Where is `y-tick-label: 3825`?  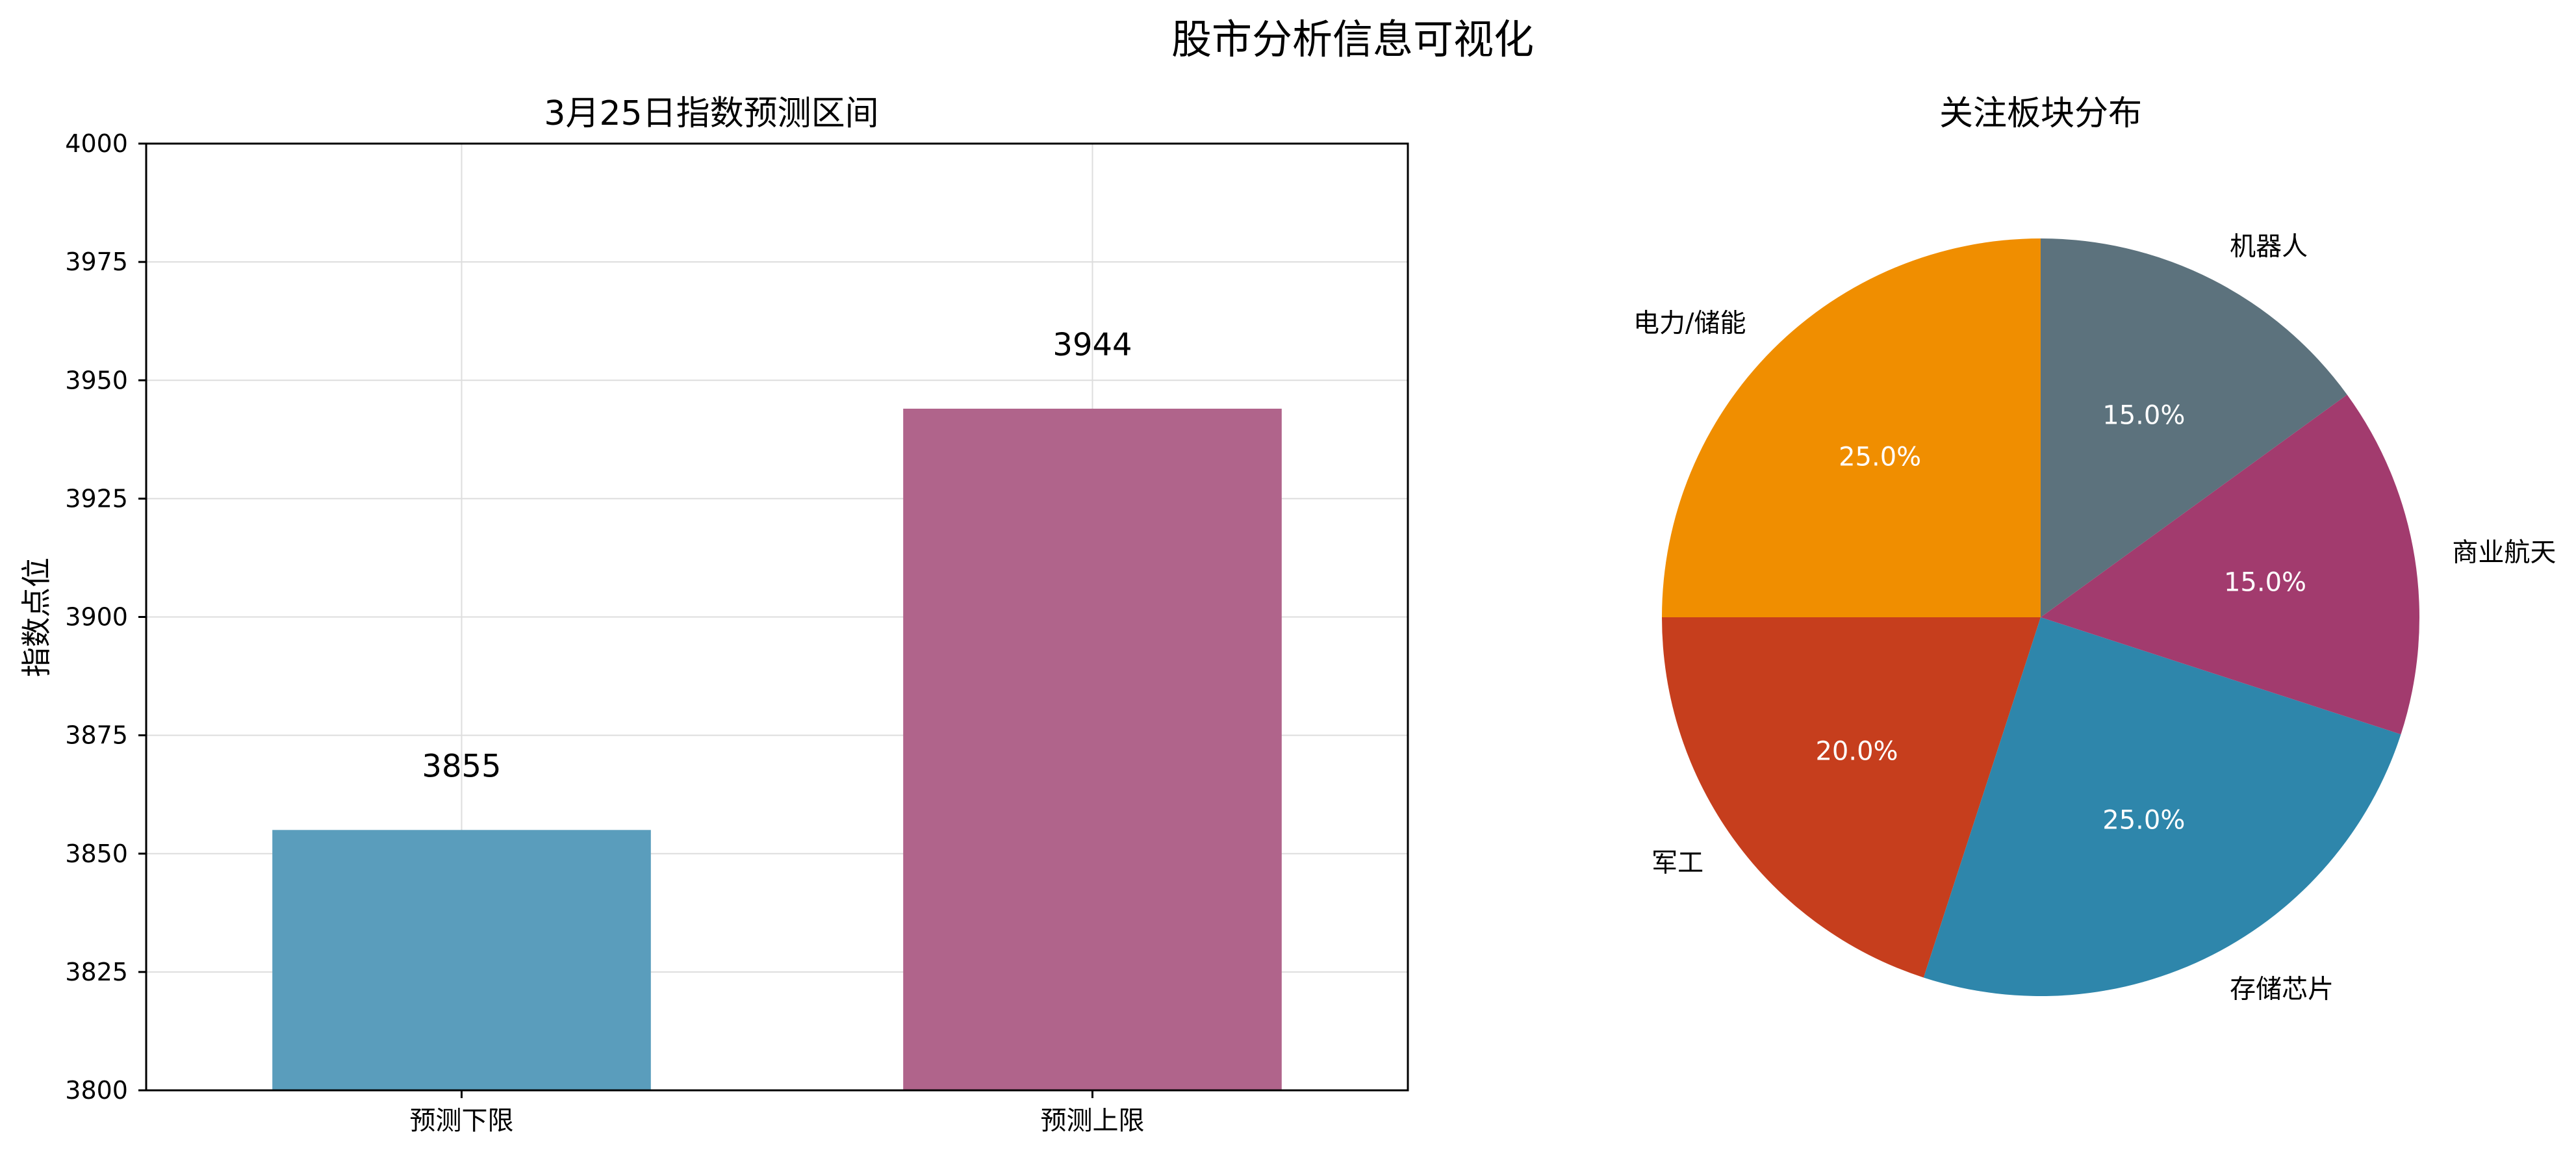
y-tick-label: 3825 is located at coordinates (96, 972).